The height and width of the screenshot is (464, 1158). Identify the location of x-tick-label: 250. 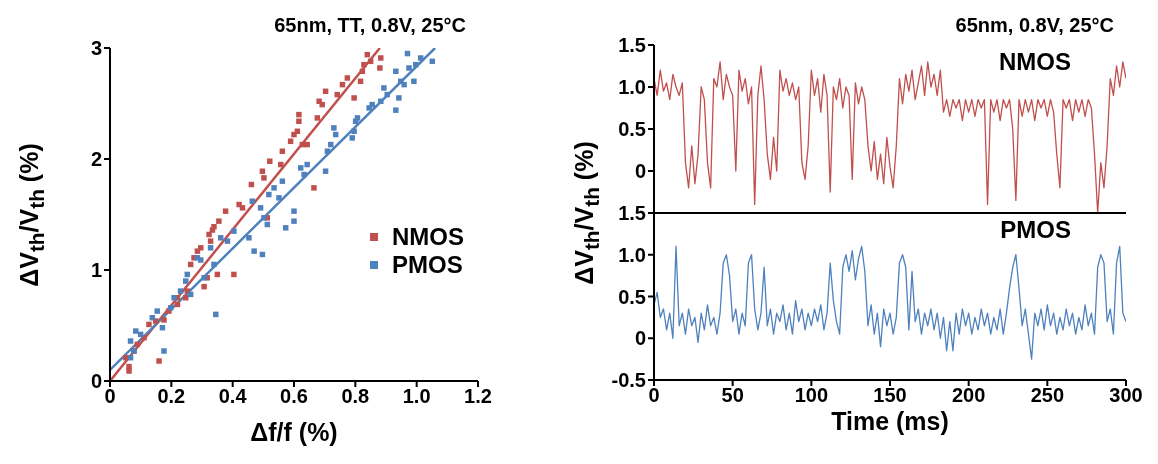
(1047, 395).